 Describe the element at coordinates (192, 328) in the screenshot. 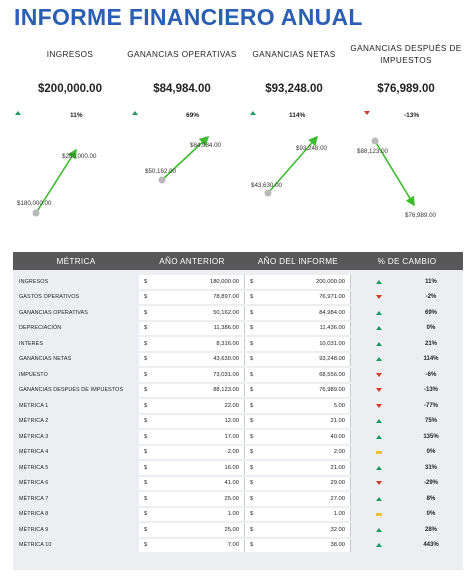

I see `prev-year-value: $11,386.00` at that location.